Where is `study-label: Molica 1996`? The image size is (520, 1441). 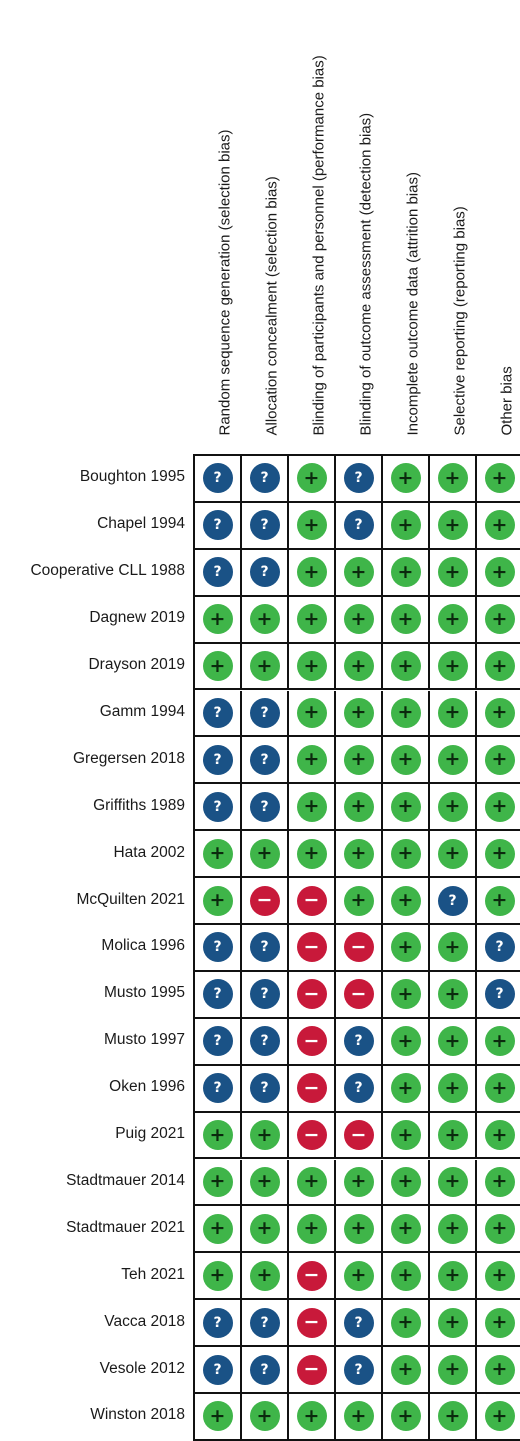
study-label: Molica 1996 is located at coordinates (143, 946).